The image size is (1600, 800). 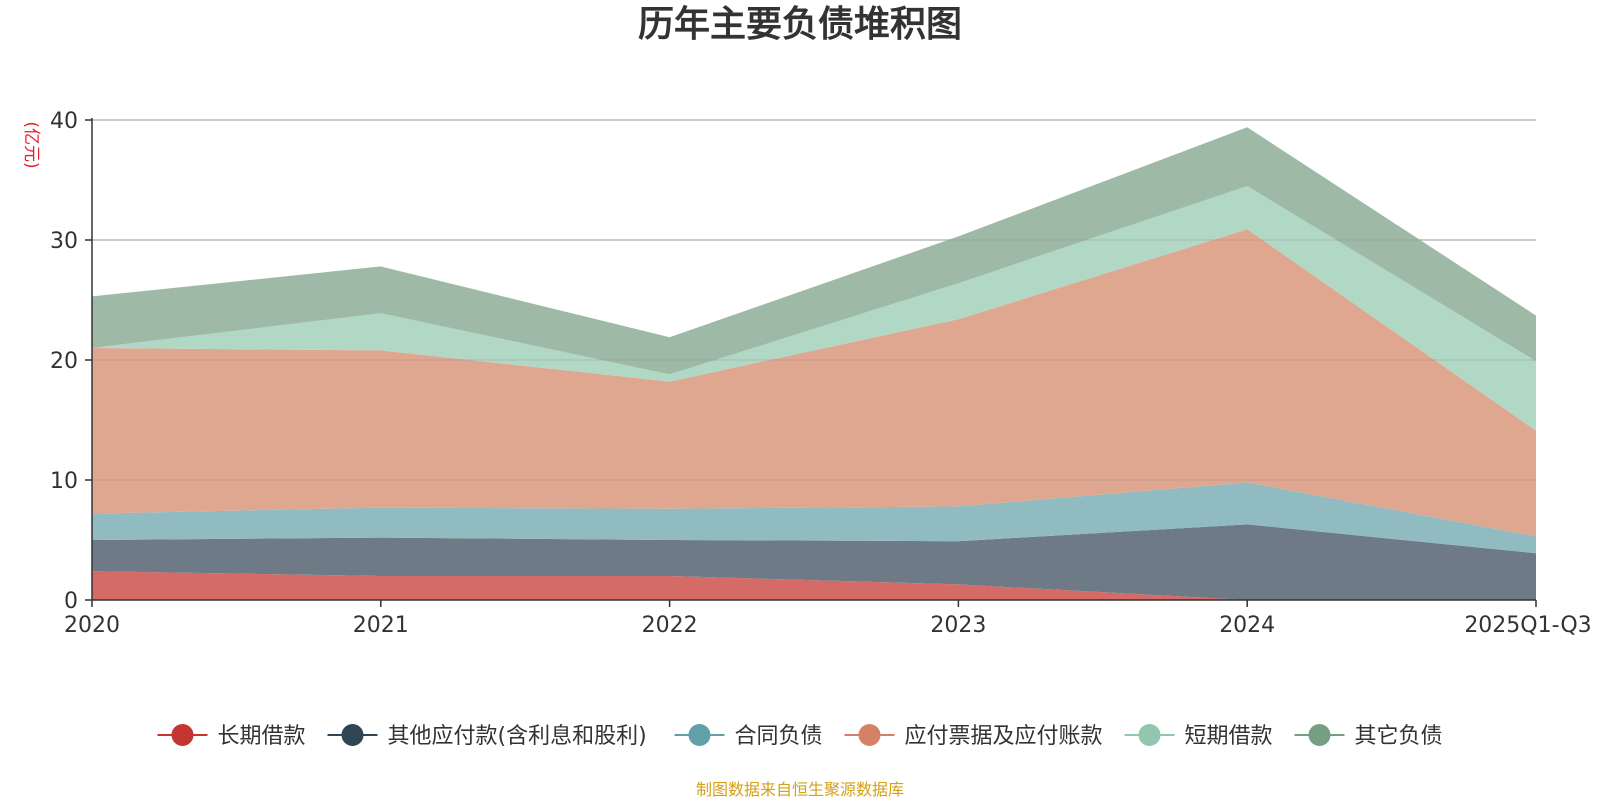 I want to click on legend-item-3: 合同负债, so click(x=748, y=736).